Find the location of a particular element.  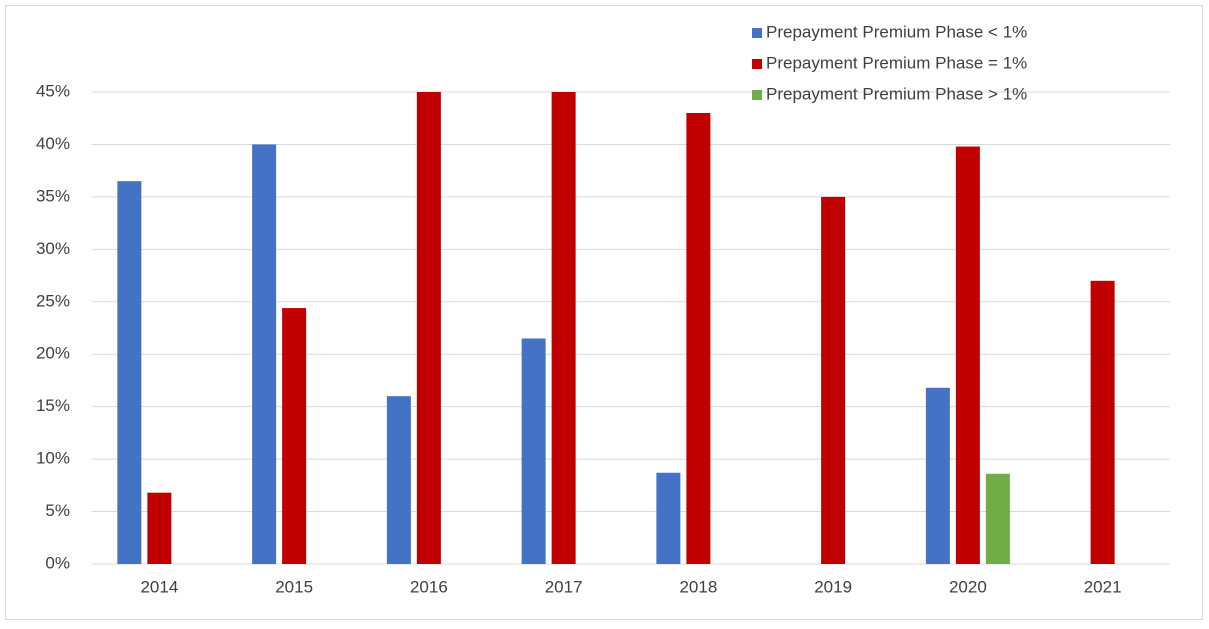

y-tick-label: 15% is located at coordinates (53, 405).